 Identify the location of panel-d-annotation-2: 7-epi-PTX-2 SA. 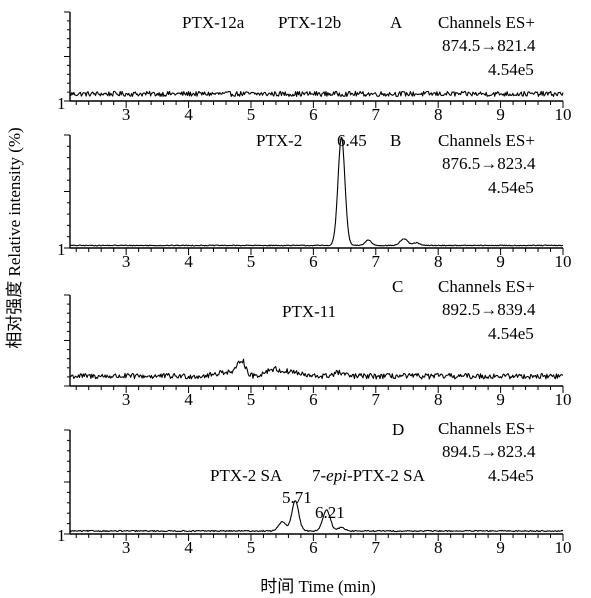
(369, 475).